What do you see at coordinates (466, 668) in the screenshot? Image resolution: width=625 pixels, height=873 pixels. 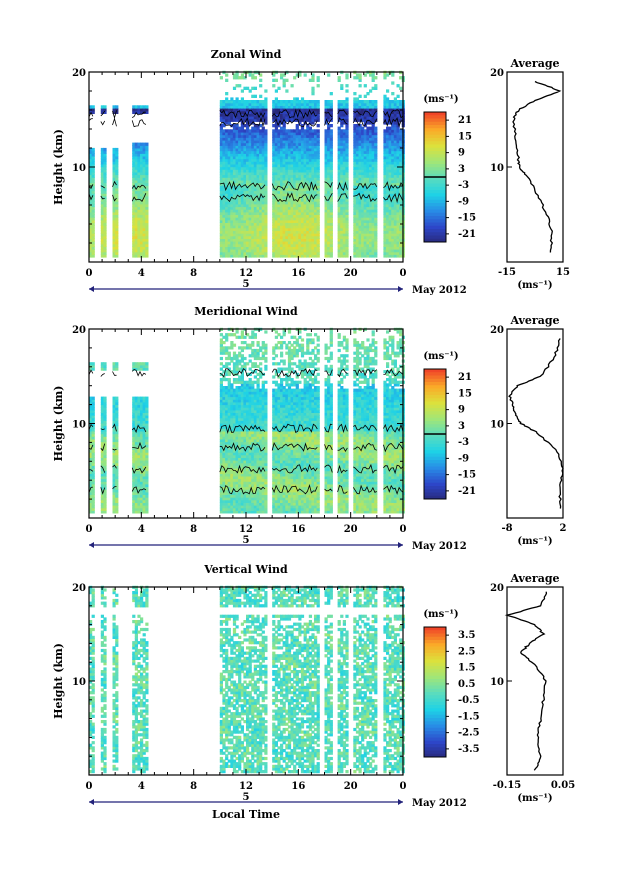 I see `colorbar-tick-label: 1.5` at bounding box center [466, 668].